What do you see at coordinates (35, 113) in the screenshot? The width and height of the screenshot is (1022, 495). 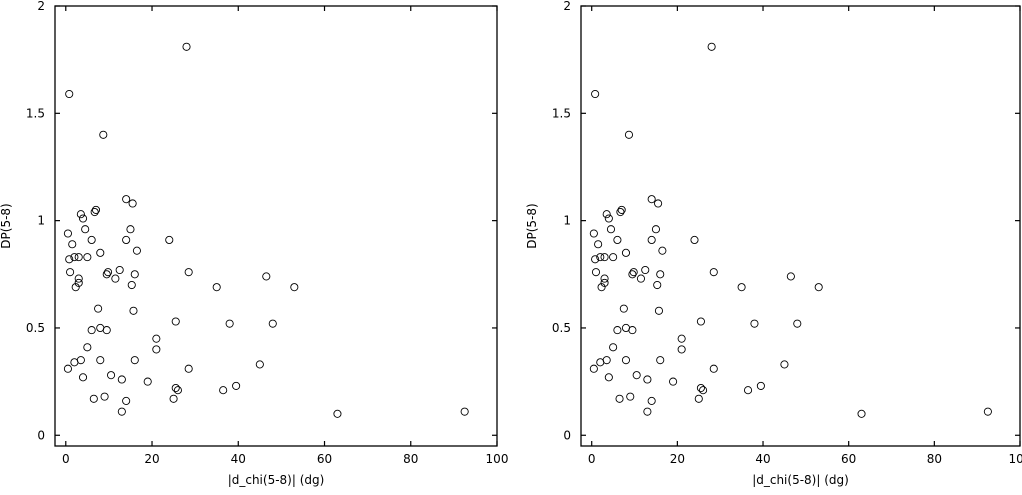 I see `y-tick-label: 1.5` at bounding box center [35, 113].